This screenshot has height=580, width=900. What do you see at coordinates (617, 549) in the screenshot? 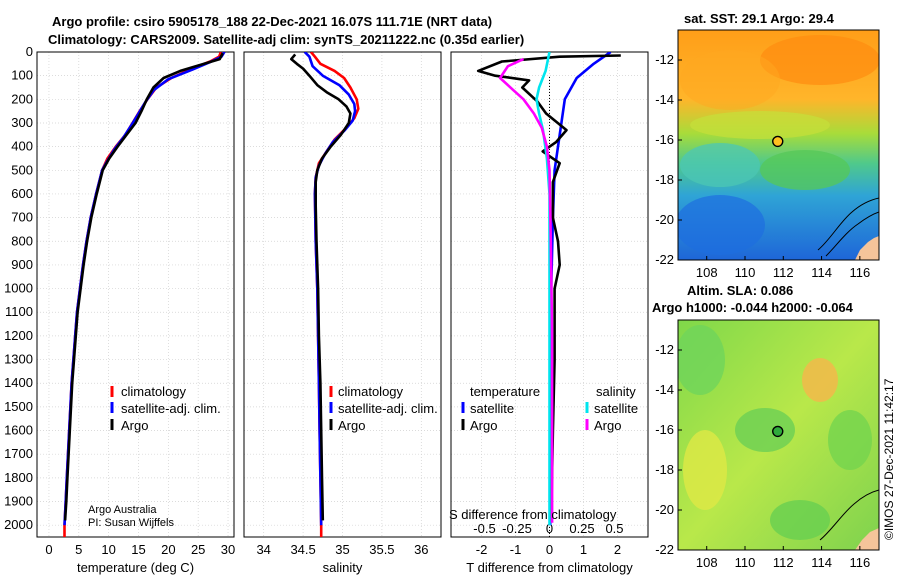
I see `x-tick-label: 2` at bounding box center [617, 549].